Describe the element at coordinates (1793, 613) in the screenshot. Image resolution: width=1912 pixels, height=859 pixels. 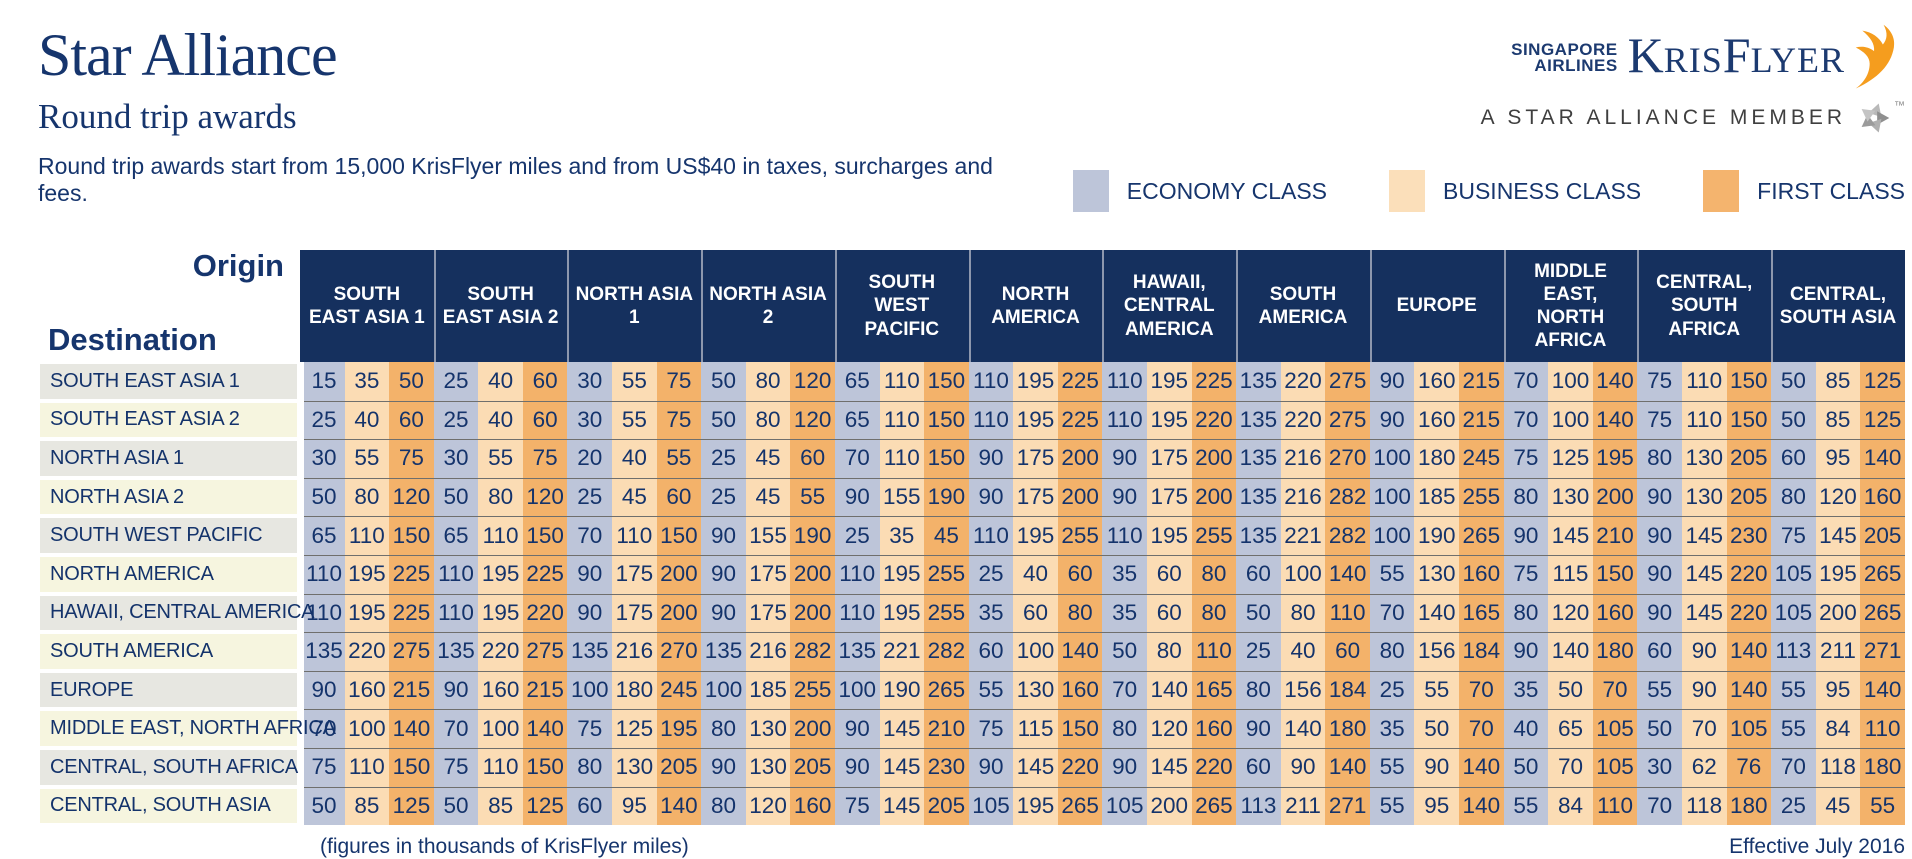
I see `economy-cell: 105` at that location.